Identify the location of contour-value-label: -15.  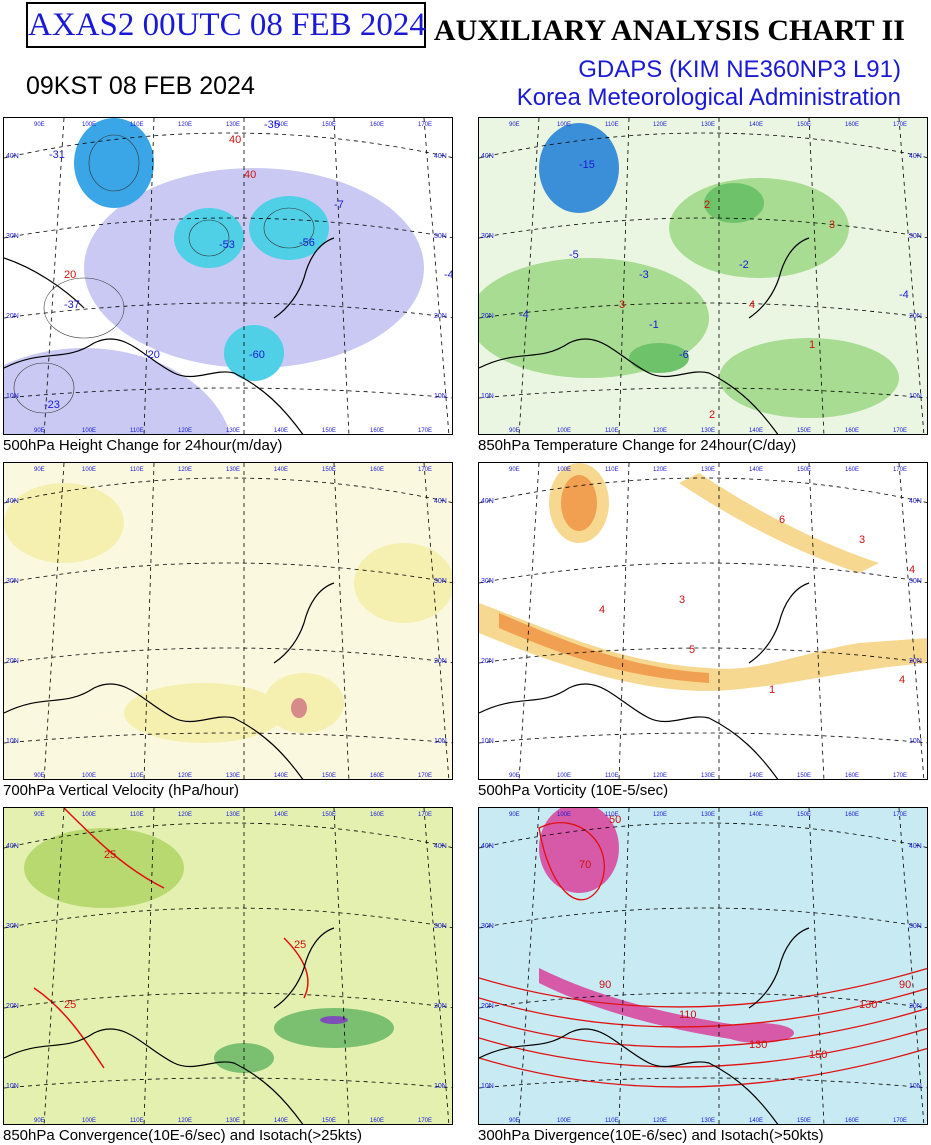
(587, 165).